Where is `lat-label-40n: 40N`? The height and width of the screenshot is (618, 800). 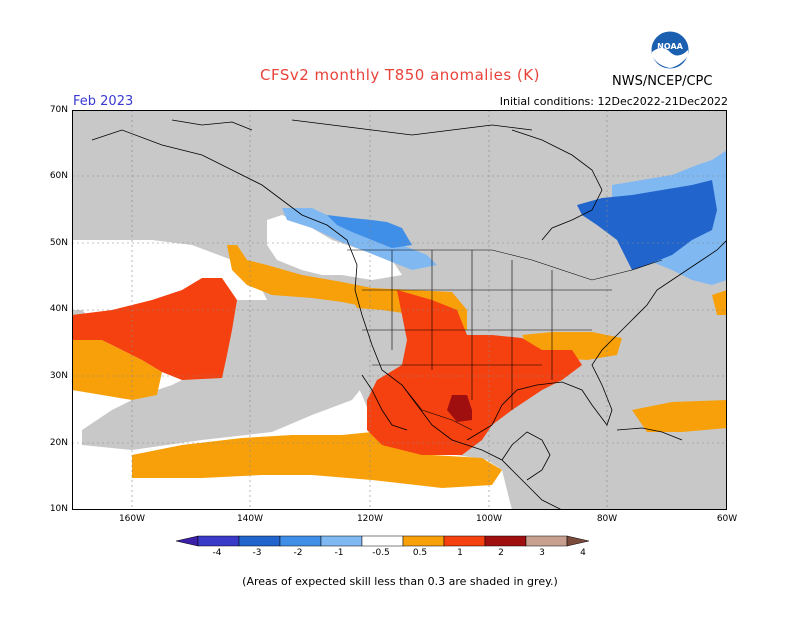 lat-label-40n: 40N is located at coordinates (58, 309).